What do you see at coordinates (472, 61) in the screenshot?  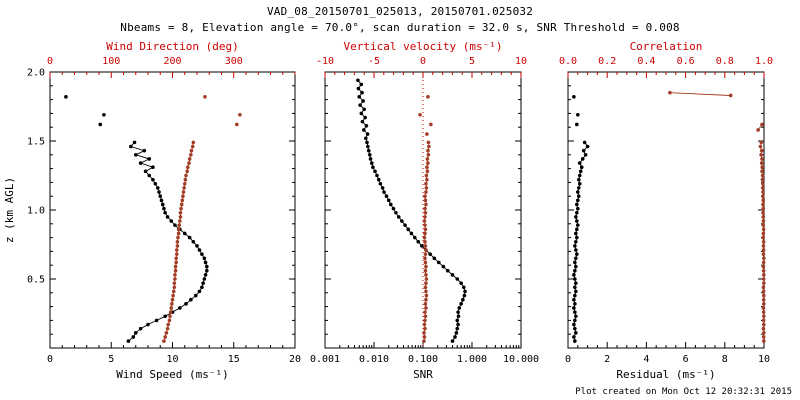 I see `toptick-snr: 5` at bounding box center [472, 61].